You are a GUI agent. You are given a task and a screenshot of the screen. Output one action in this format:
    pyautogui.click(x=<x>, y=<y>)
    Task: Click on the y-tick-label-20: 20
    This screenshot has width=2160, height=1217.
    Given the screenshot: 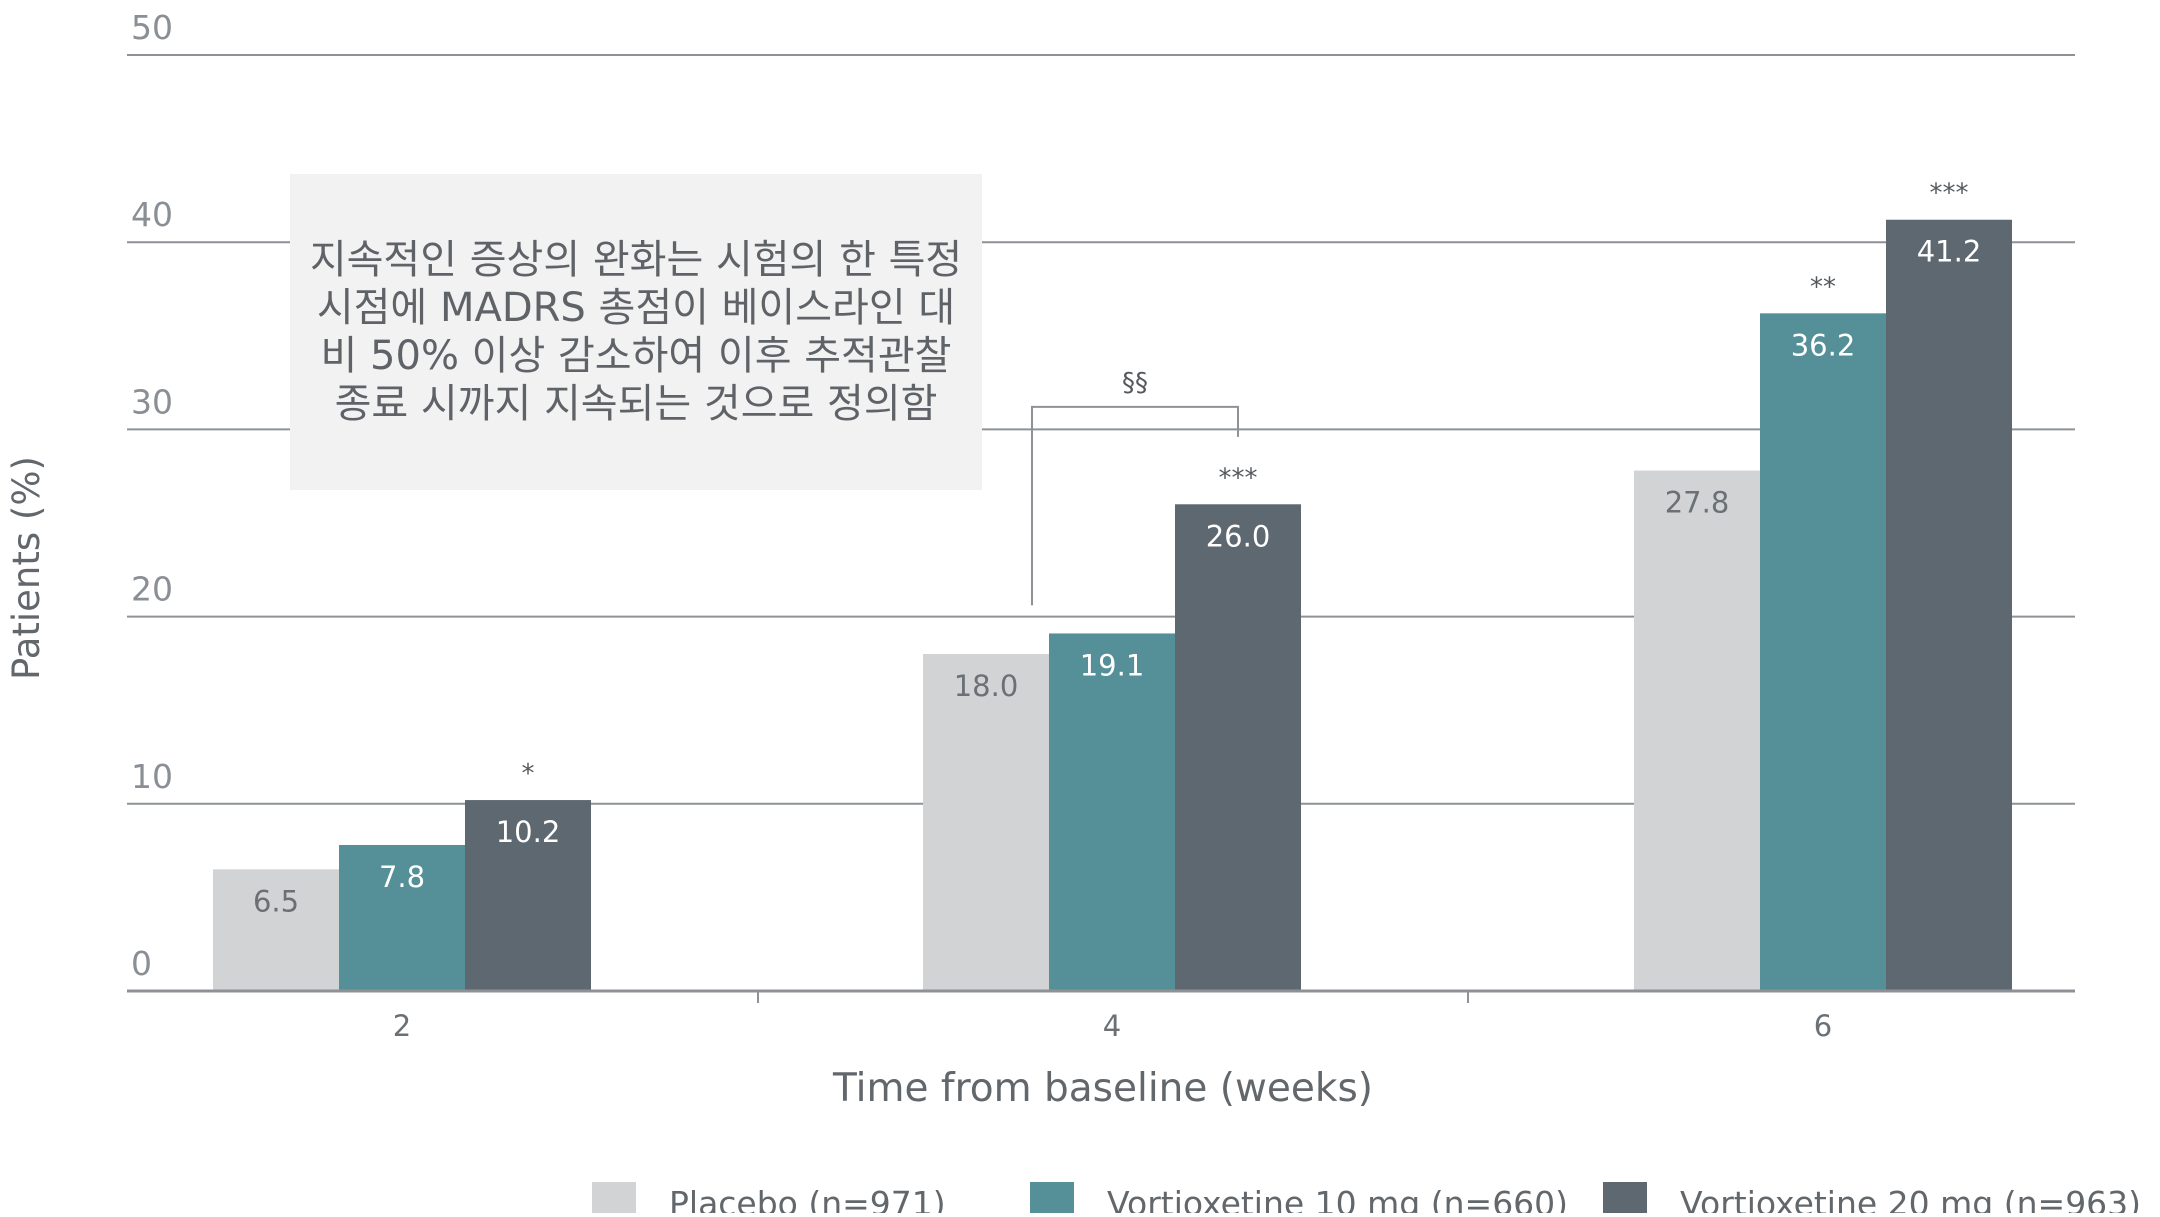 What is the action you would take?
    pyautogui.click(x=152, y=589)
    